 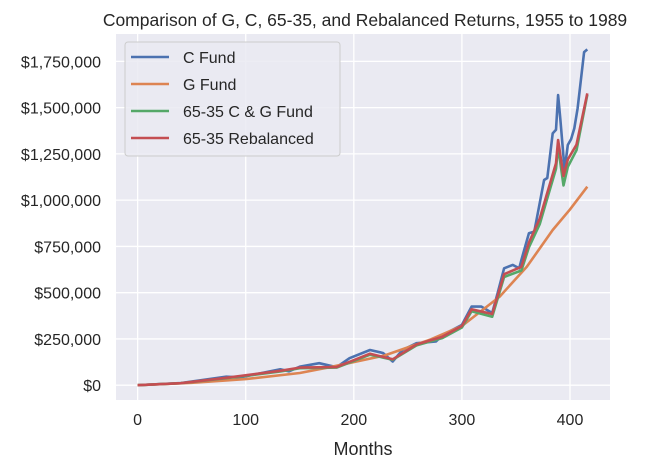 I want to click on y-tick-label: $500,000, so click(x=67, y=294).